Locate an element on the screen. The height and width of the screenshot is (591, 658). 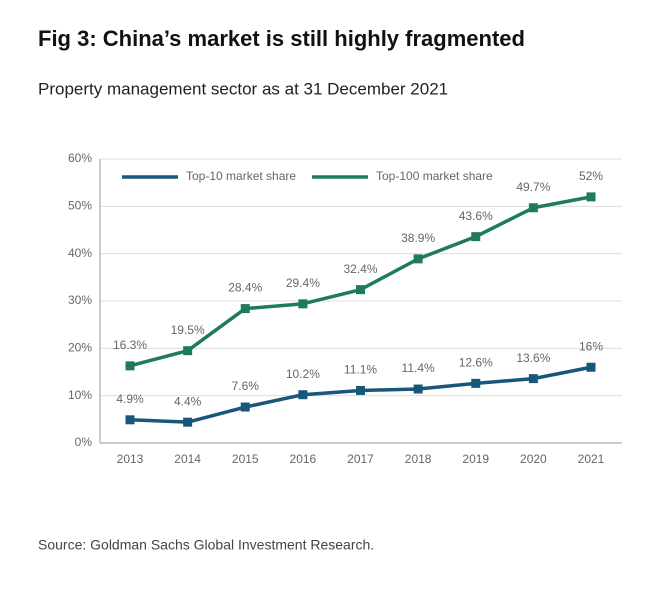
data-label: 19.5% is located at coordinates (188, 330).